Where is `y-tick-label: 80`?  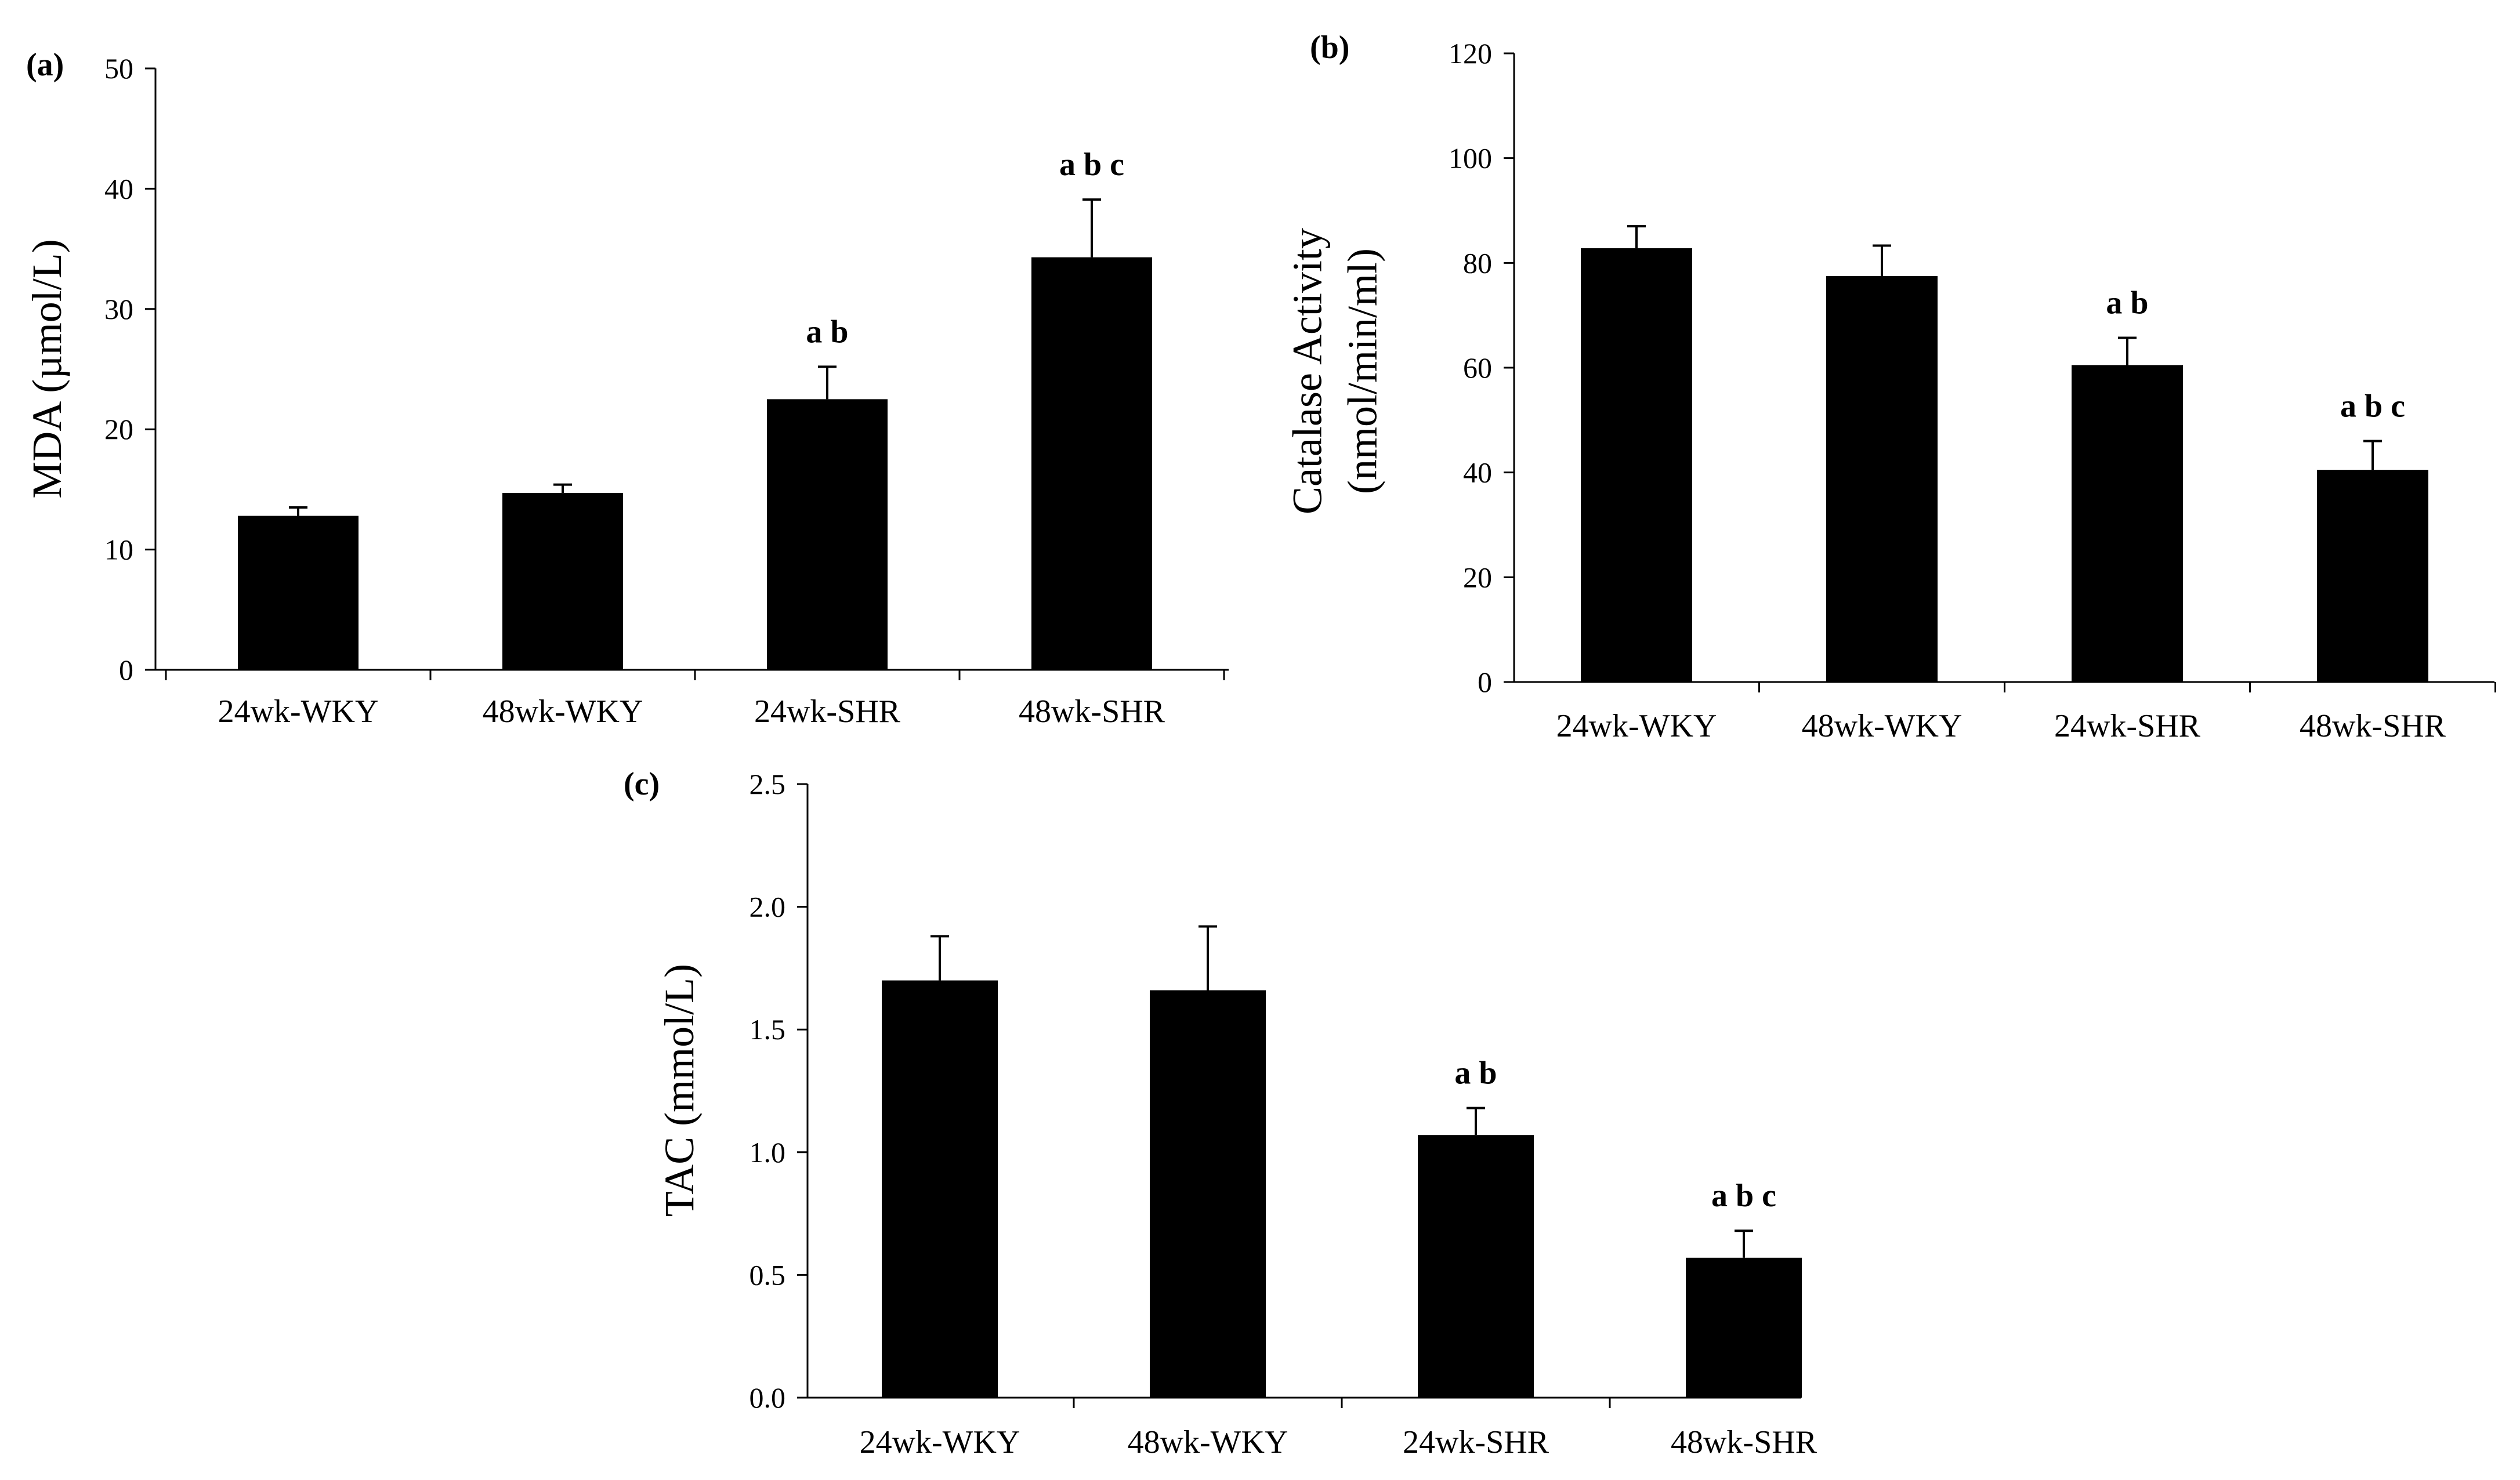
y-tick-label: 80 is located at coordinates (1477, 262).